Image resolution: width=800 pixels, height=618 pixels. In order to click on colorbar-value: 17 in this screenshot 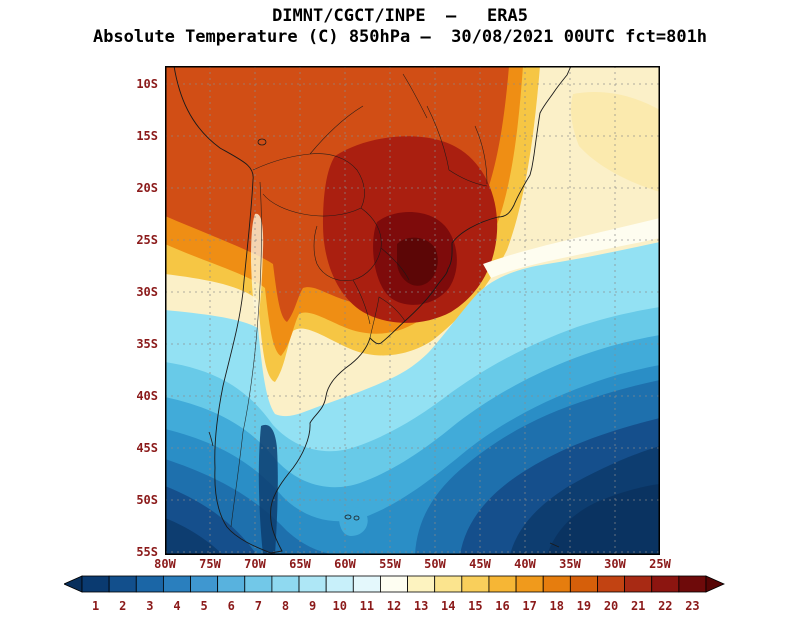, I will do `click(529, 606)`.